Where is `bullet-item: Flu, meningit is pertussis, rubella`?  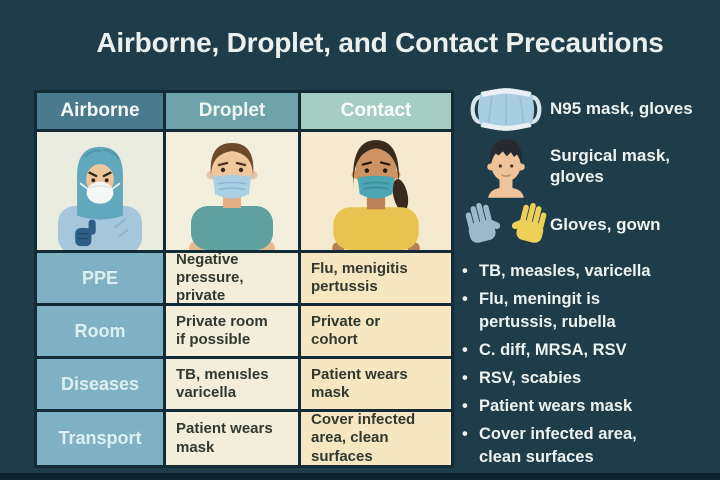
bullet-item: Flu, meningit is pertussis, rubella is located at coordinates (588, 311).